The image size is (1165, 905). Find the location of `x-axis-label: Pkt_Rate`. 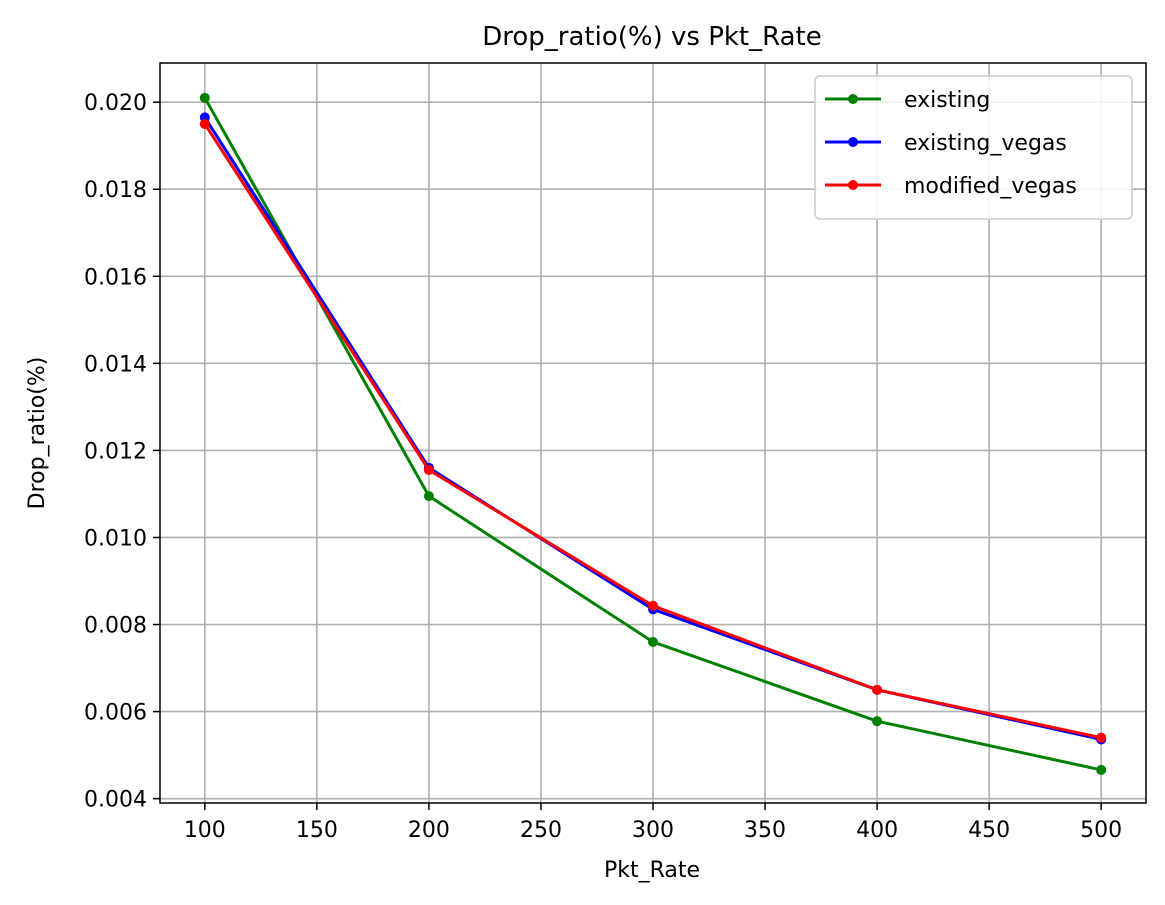

x-axis-label: Pkt_Rate is located at coordinates (652, 870).